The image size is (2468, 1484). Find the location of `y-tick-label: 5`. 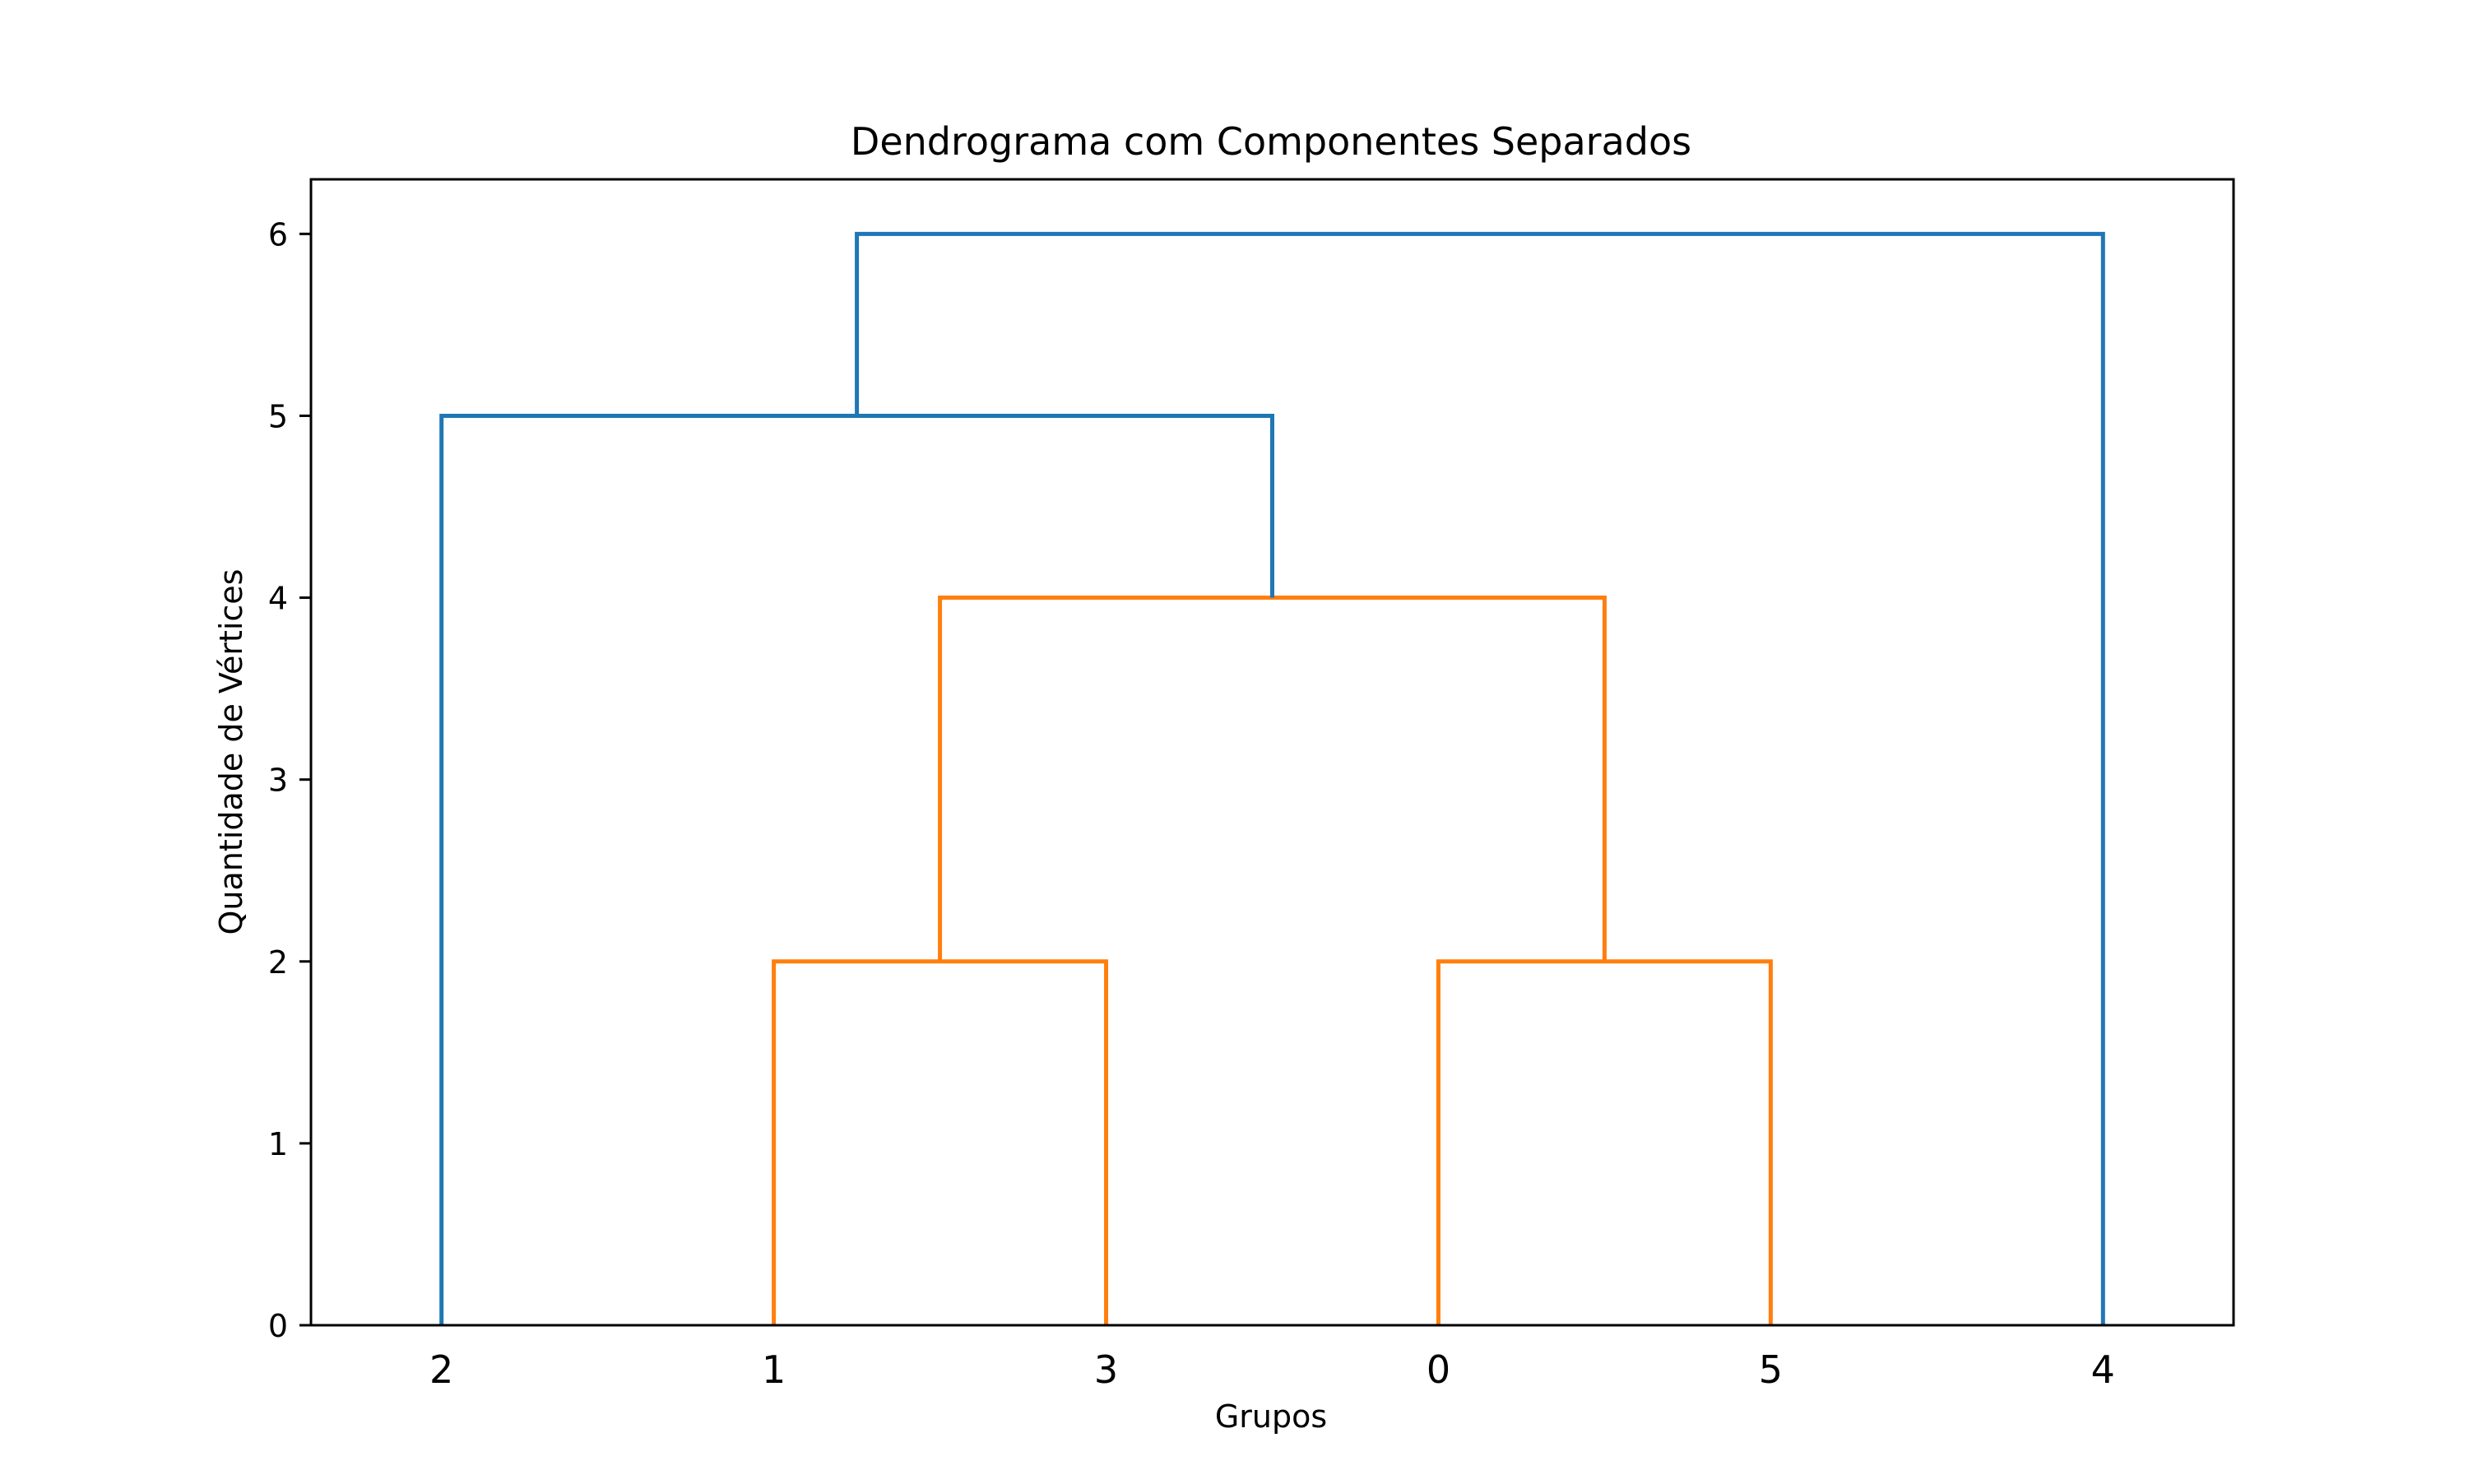

y-tick-label: 5 is located at coordinates (278, 416).